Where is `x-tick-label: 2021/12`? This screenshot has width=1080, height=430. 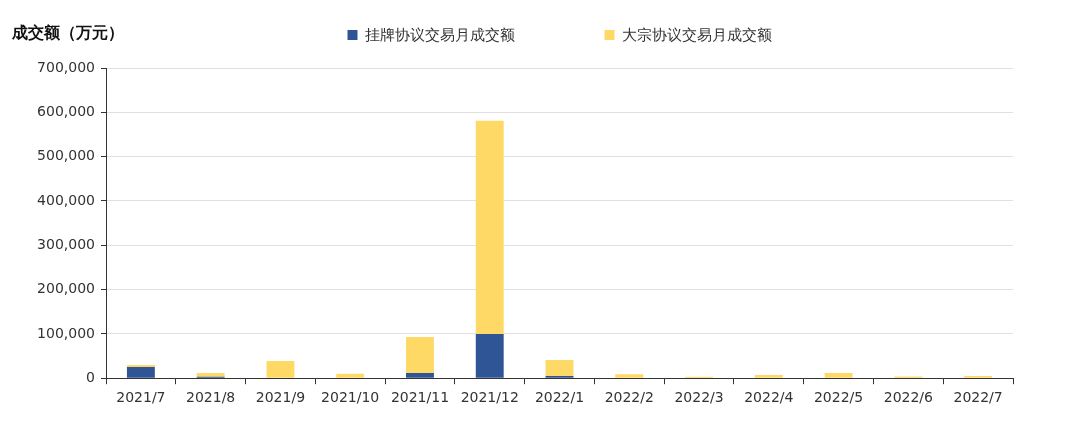
x-tick-label: 2021/12 is located at coordinates (489, 397).